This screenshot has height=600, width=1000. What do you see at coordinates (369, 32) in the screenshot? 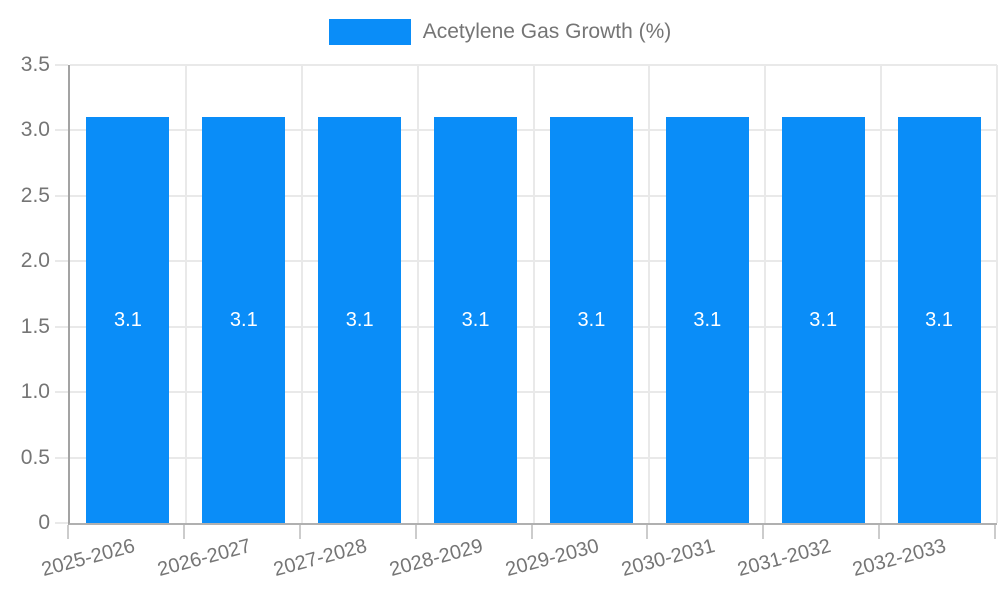
I see `legend-swatch` at bounding box center [369, 32].